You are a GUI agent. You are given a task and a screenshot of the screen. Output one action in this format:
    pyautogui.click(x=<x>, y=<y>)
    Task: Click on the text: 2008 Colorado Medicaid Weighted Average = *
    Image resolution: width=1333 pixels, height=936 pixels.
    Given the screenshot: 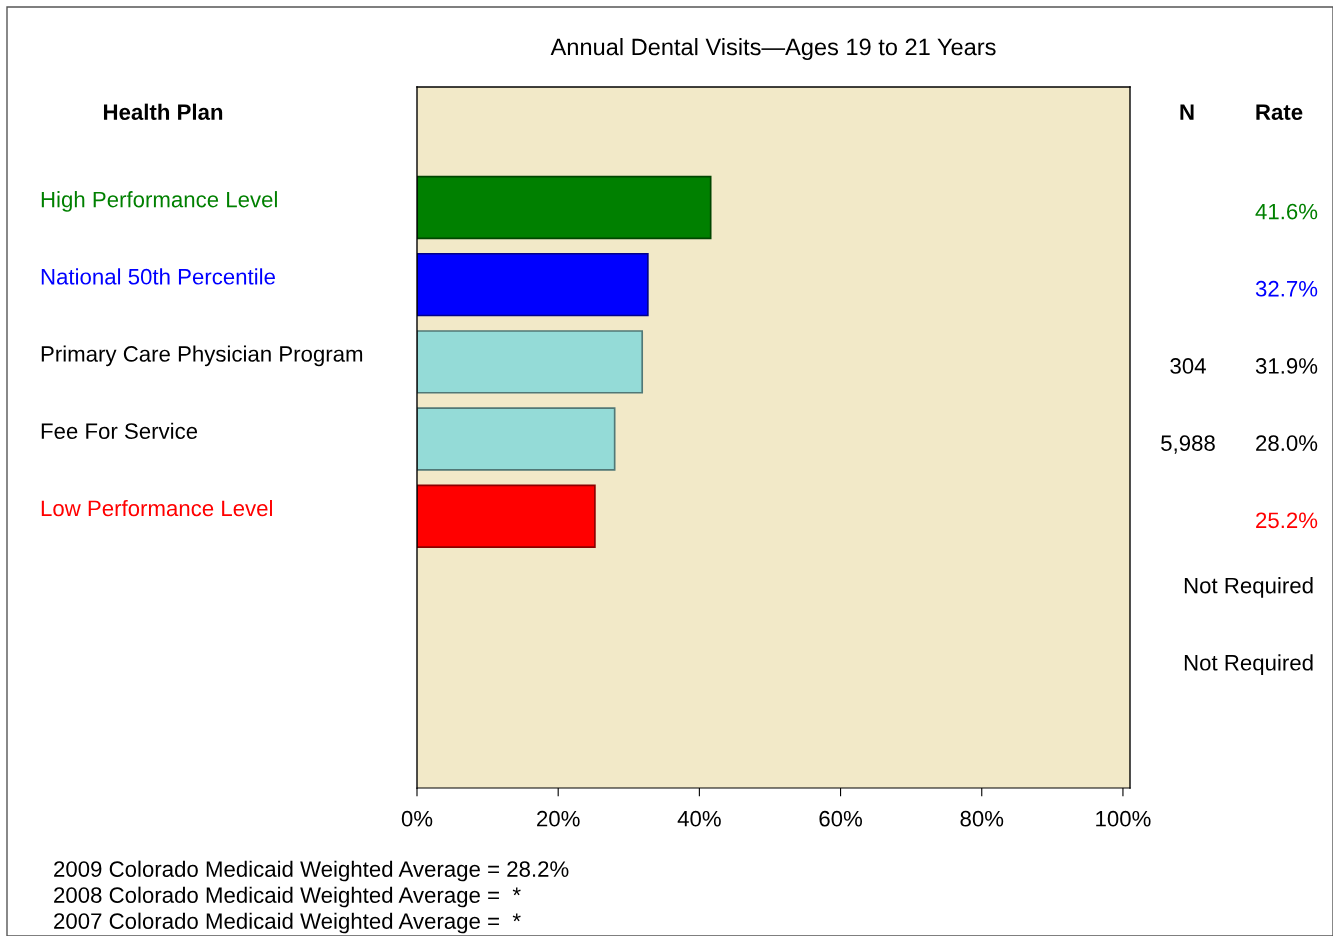 What is the action you would take?
    pyautogui.click(x=287, y=897)
    